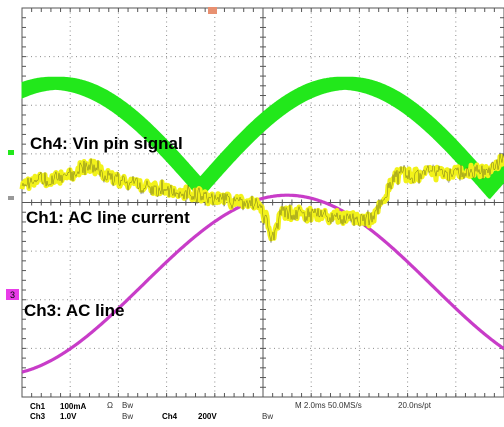  Describe the element at coordinates (268, 416) in the screenshot. I see `footer-ch4-bw: Bw` at that location.